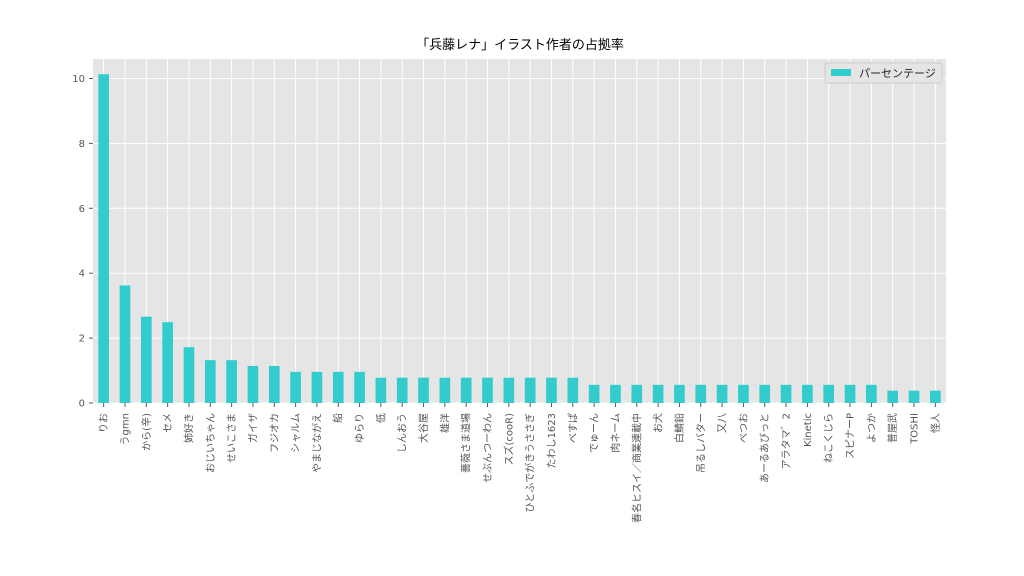  Describe the element at coordinates (744, 428) in the screenshot. I see `x-tick-label: べつお` at that location.